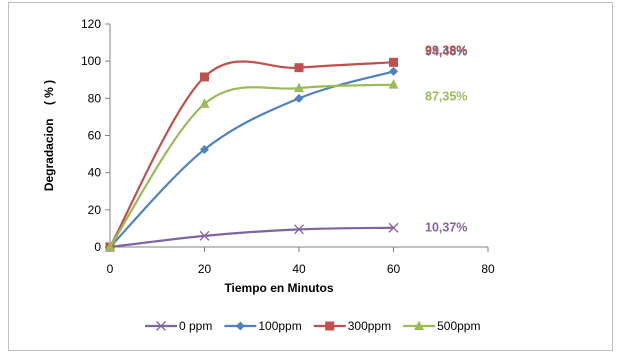 The image size is (617, 355). Describe the element at coordinates (95, 210) in the screenshot. I see `y-tick-label: 20` at that location.